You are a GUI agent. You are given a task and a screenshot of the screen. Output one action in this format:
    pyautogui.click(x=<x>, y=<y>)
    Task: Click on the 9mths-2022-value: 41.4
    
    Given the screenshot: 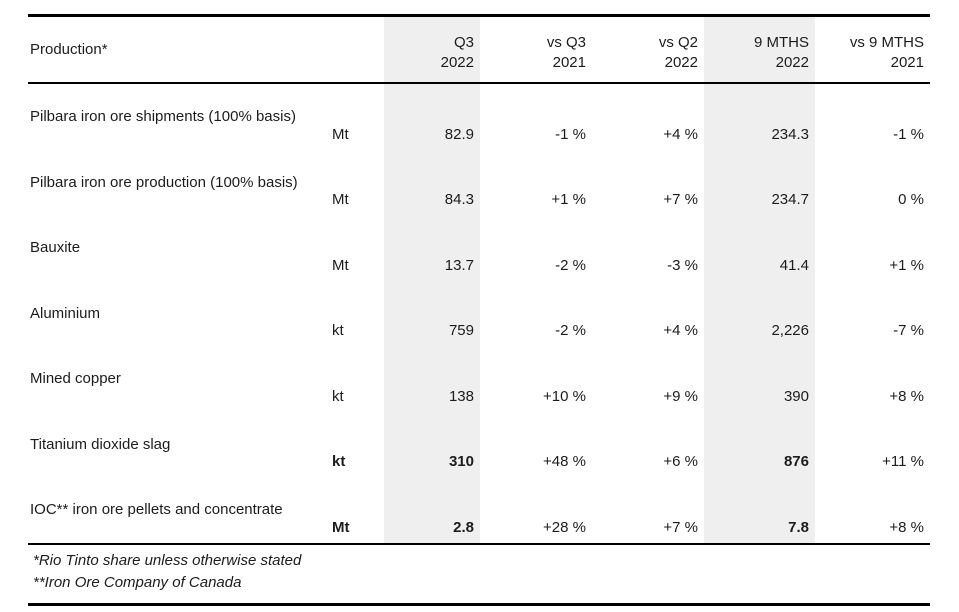 What is the action you would take?
    pyautogui.click(x=759, y=248)
    